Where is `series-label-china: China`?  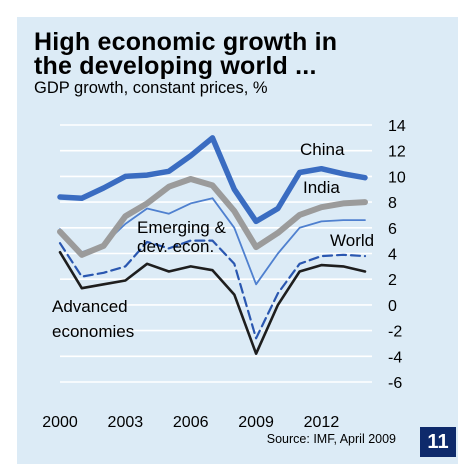 series-label-china: China is located at coordinates (322, 149).